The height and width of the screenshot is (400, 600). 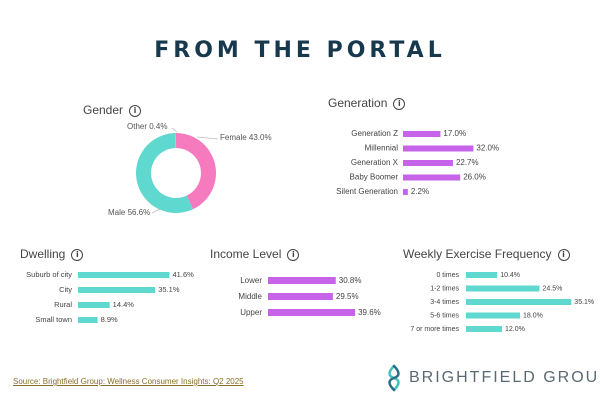 What do you see at coordinates (428, 163) in the screenshot?
I see `generation-bar-generation-x` at bounding box center [428, 163].